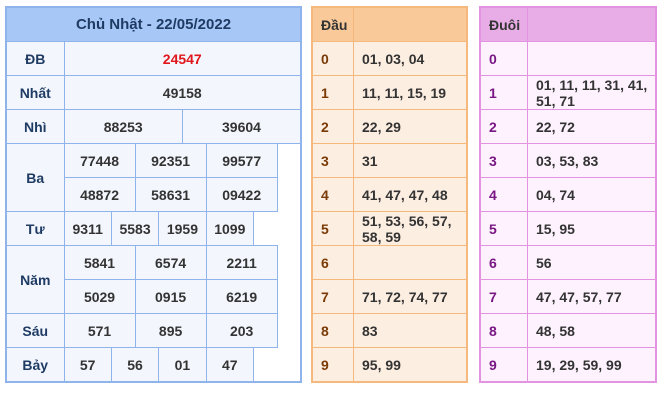 This screenshot has height=404, width=660. Describe the element at coordinates (592, 365) in the screenshot. I see `duoi-values: 19, 29, 59, 99` at that location.